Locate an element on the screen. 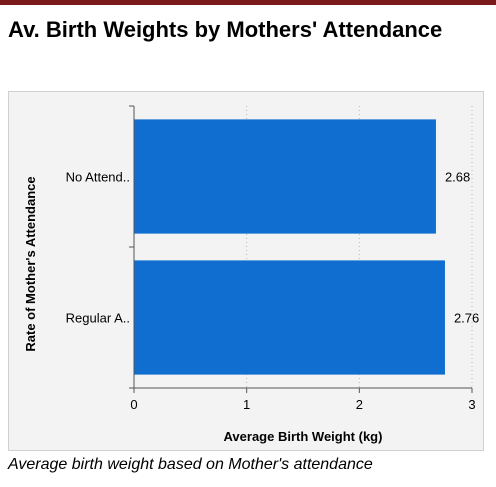 Image resolution: width=496 pixels, height=487 pixels. x-tick-label-3: 3 is located at coordinates (471, 404).